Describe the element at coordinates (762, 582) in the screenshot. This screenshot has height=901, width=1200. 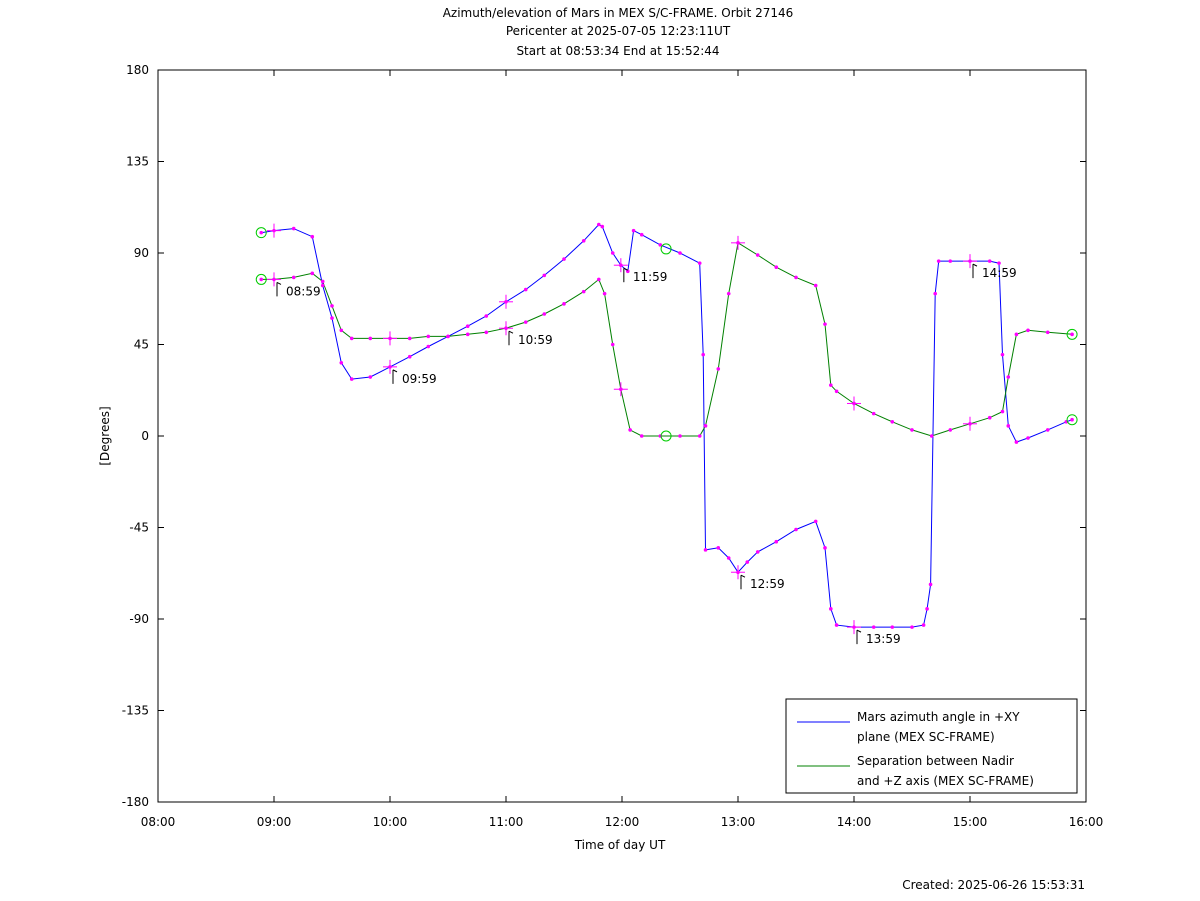
I see `time-annotation: 12:59` at that location.